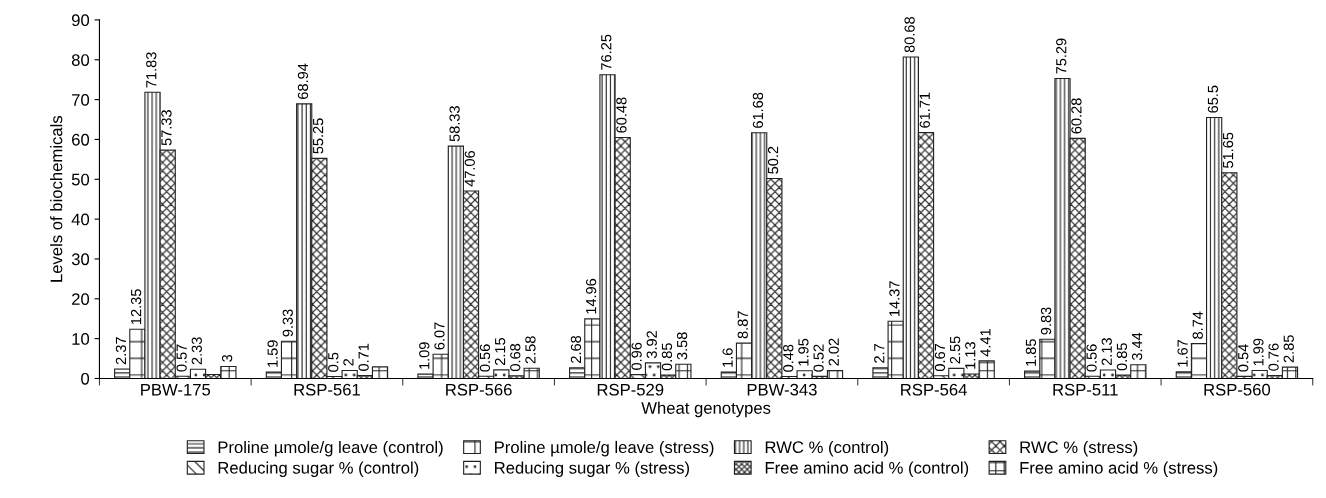 This screenshot has width=1326, height=498. I want to click on data-label: 51.65, so click(1228, 150).